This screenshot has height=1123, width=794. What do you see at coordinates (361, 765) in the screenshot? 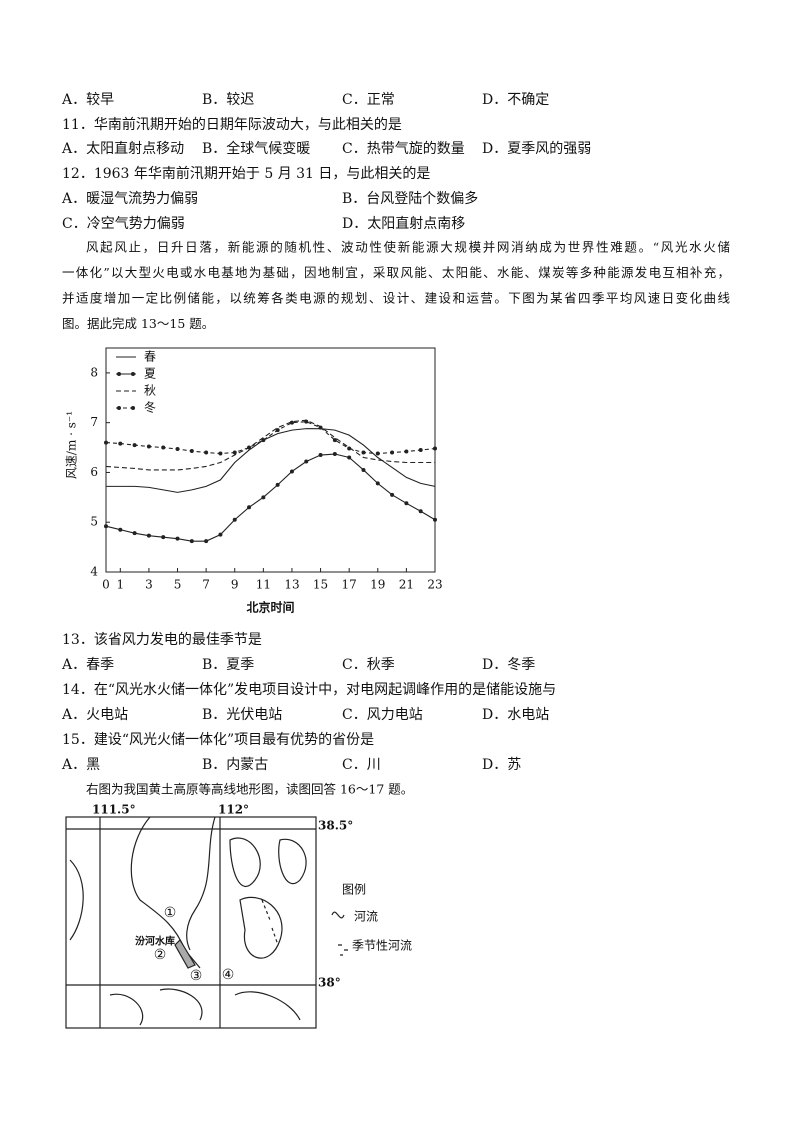
I see `option: C．川` at bounding box center [361, 765].